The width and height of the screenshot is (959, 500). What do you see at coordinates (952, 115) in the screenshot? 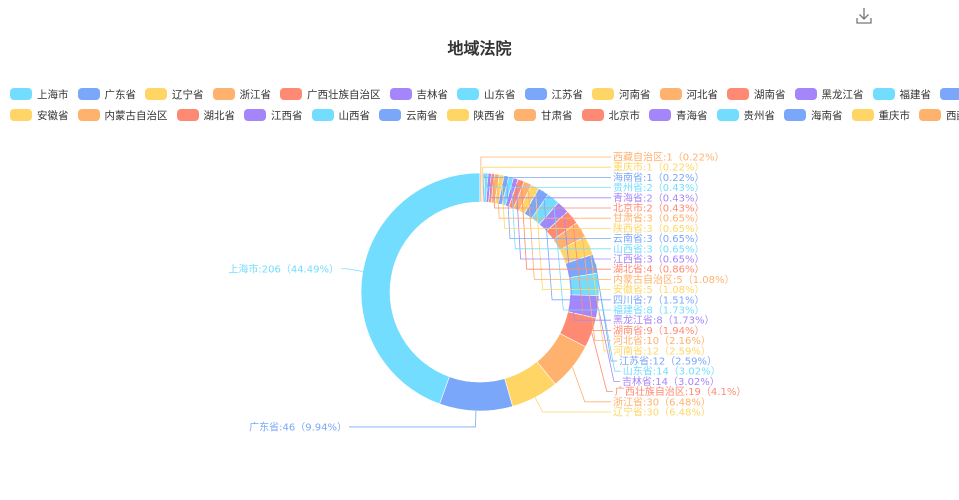
I see `legend-label: 西藏自治区` at bounding box center [952, 115].